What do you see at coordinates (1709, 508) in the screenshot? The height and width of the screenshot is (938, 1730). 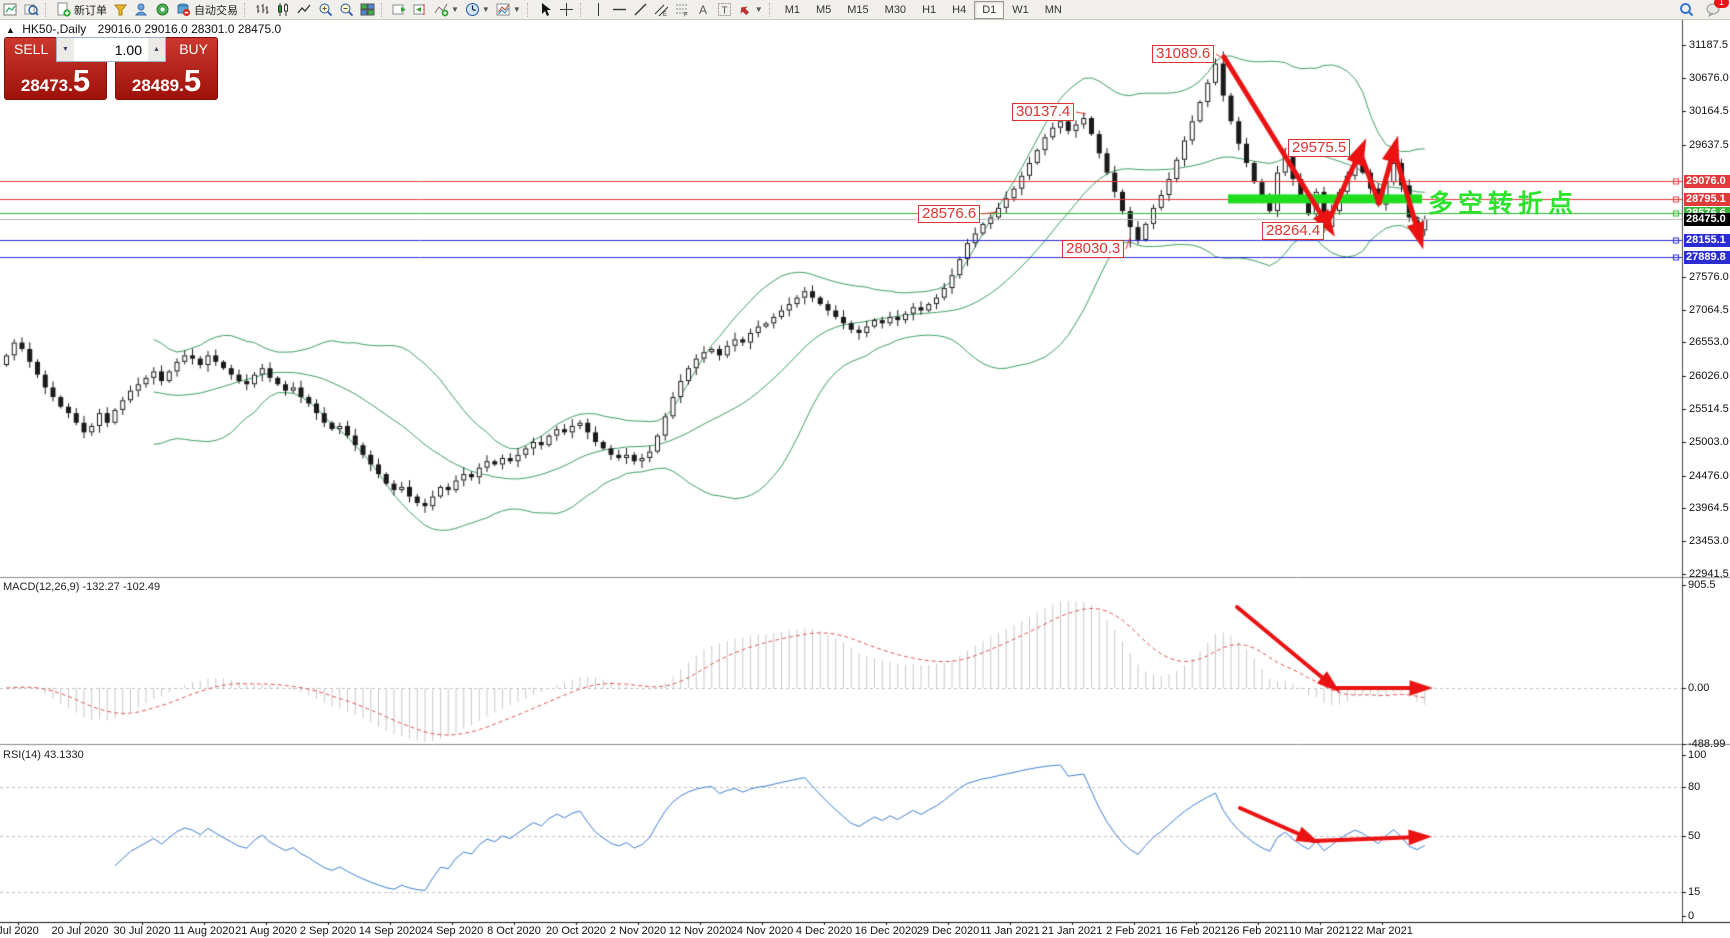 I see `price-axis-tick: 23964.5` at bounding box center [1709, 508].